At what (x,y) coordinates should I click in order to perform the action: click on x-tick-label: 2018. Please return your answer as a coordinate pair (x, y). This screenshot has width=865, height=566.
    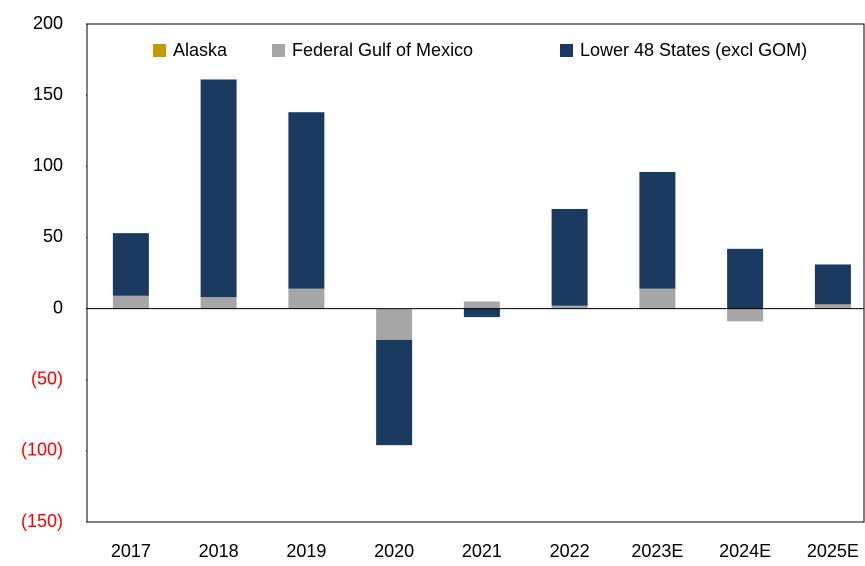
    Looking at the image, I should click on (219, 551).